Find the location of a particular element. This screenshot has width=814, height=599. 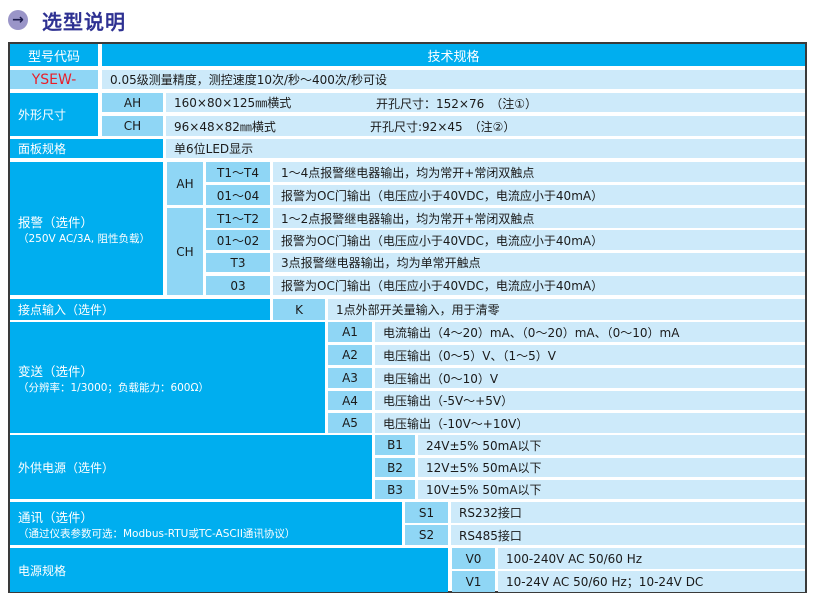

supply-desc: 24V±5% 50mA以下 is located at coordinates (611, 445).